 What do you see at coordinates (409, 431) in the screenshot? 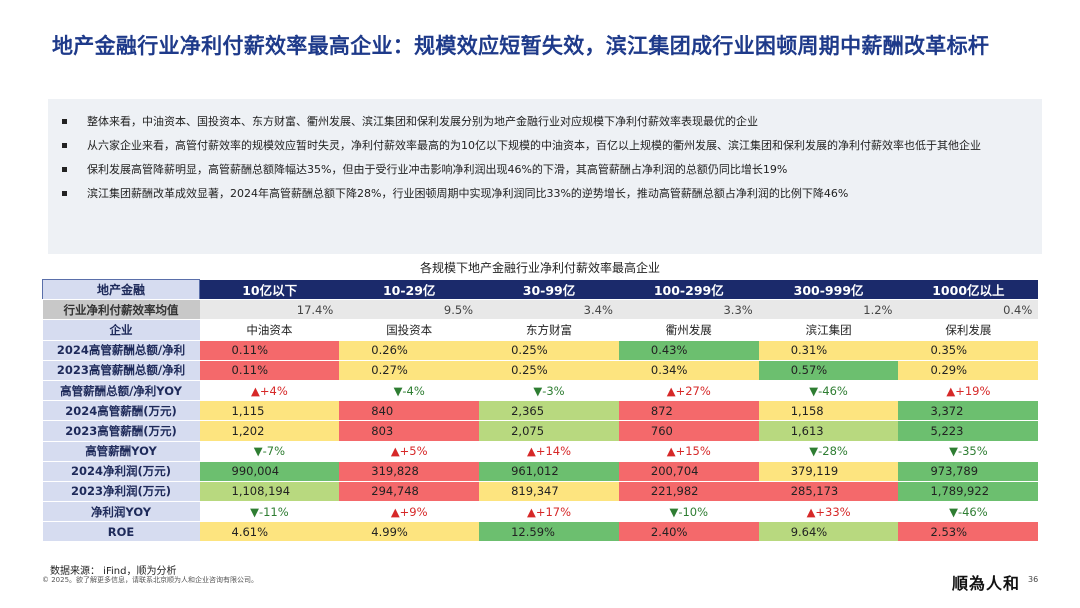
I see `table-cell: 803` at bounding box center [409, 431].